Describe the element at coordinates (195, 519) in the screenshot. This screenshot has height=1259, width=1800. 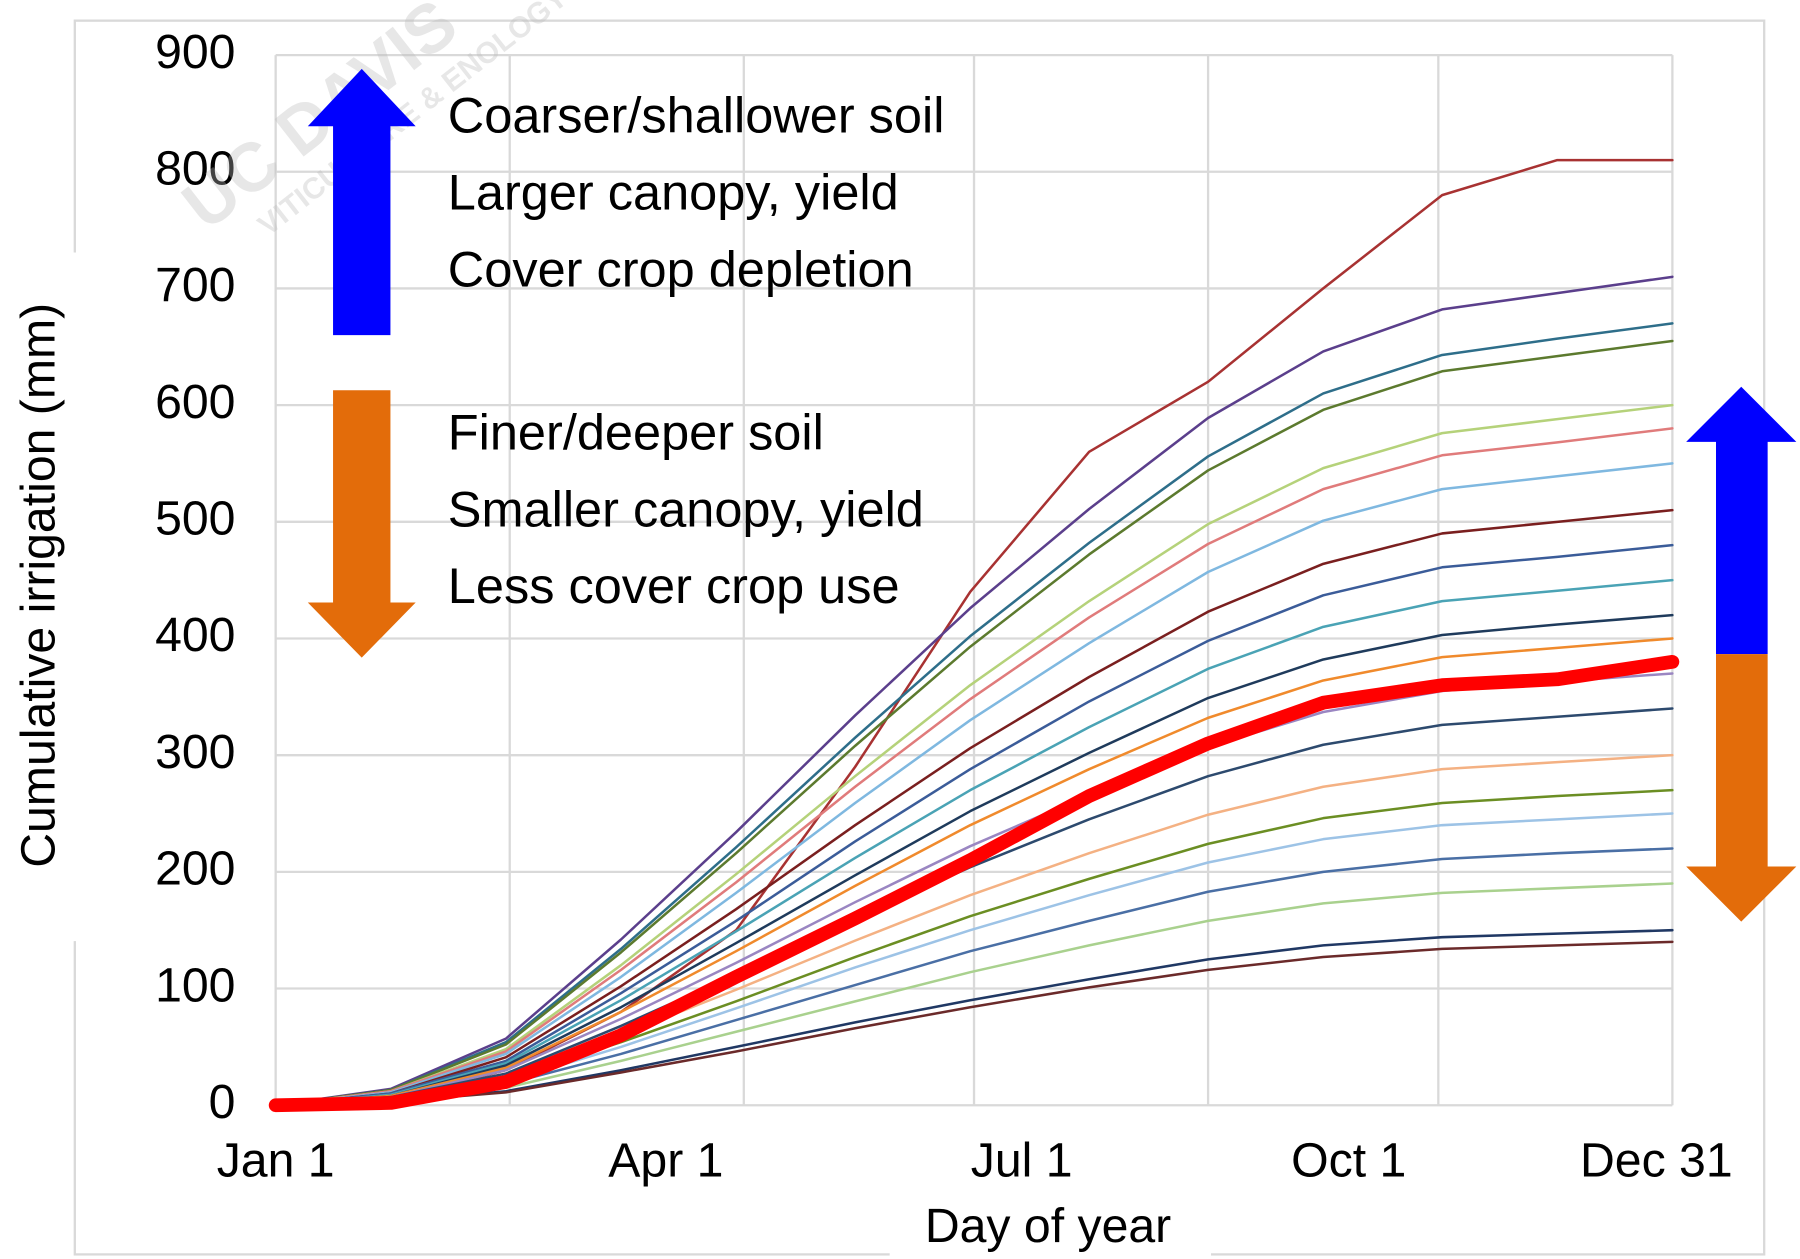
I see `y-tick-label: 500` at that location.